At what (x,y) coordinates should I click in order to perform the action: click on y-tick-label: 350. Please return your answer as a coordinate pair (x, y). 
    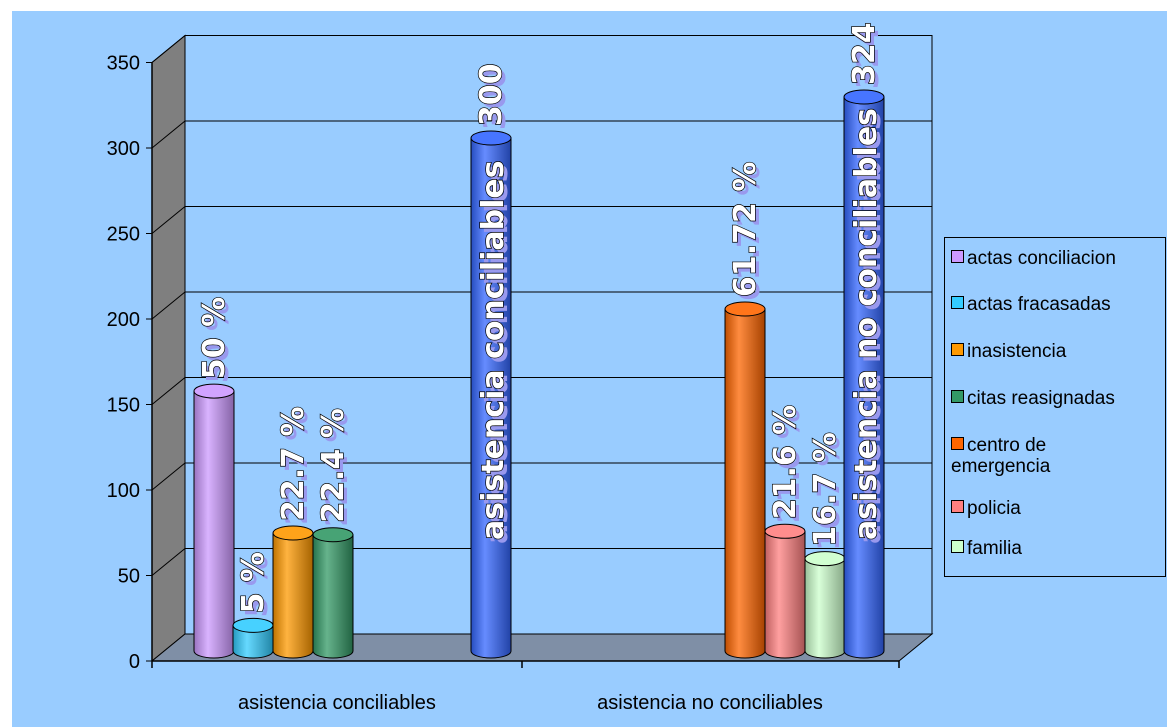
    Looking at the image, I should click on (123, 64).